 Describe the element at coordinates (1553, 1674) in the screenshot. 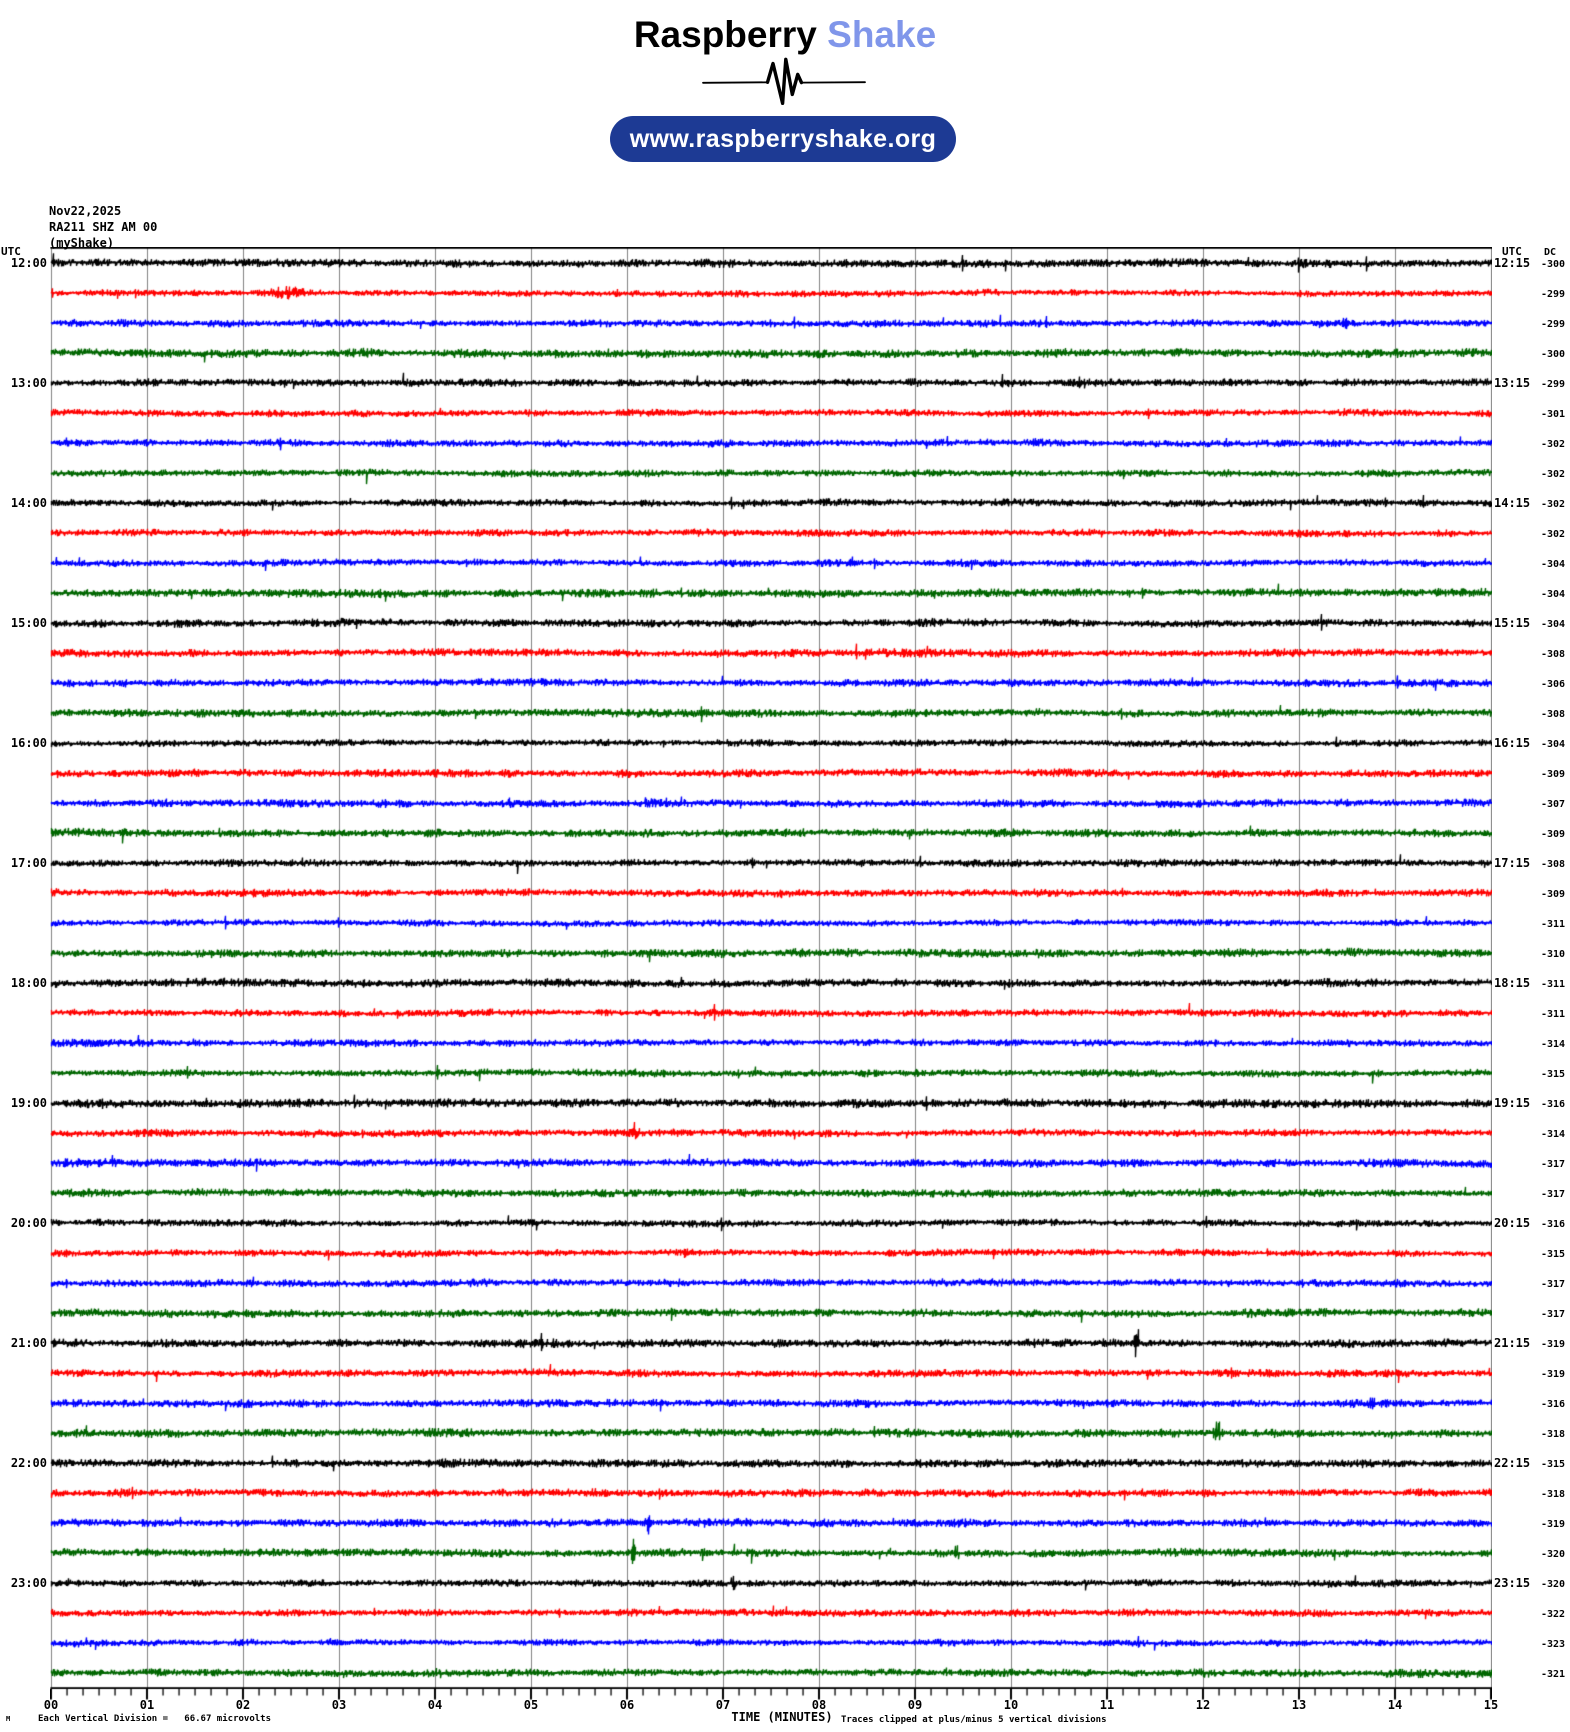

I see `dc-value: -321` at that location.